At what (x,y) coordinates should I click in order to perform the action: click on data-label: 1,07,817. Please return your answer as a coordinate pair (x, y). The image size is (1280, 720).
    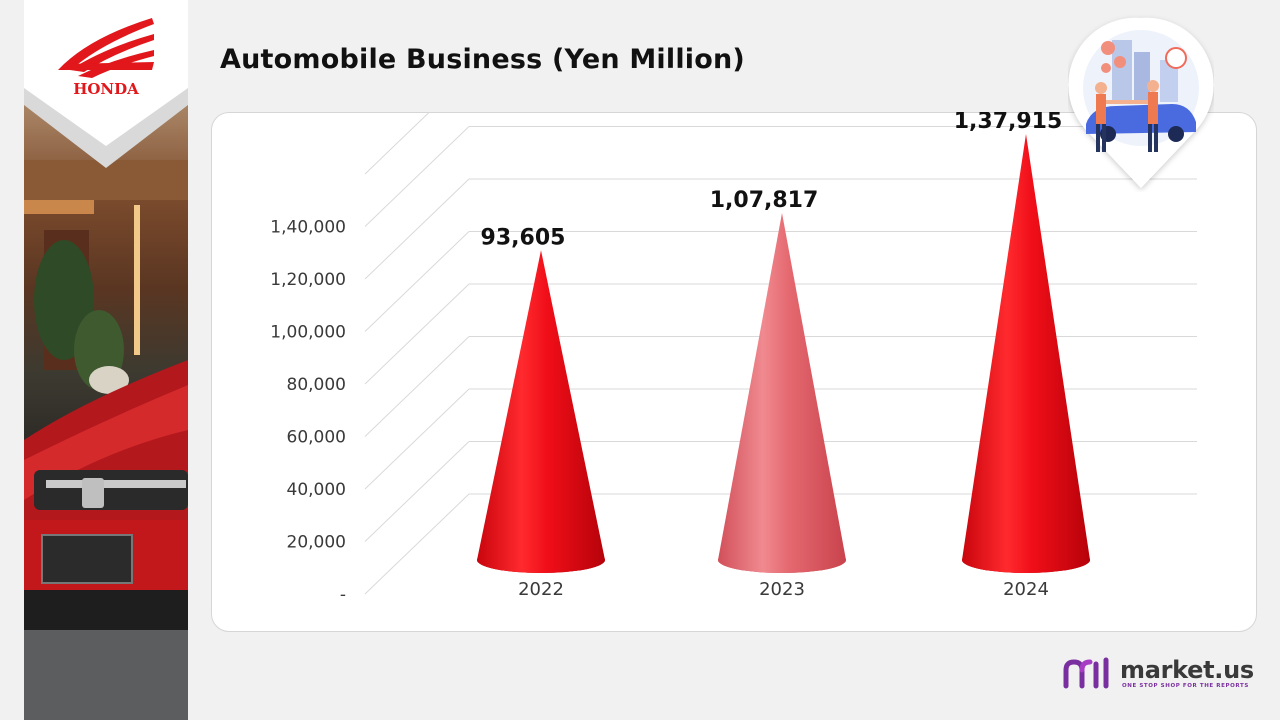
    Looking at the image, I should click on (764, 200).